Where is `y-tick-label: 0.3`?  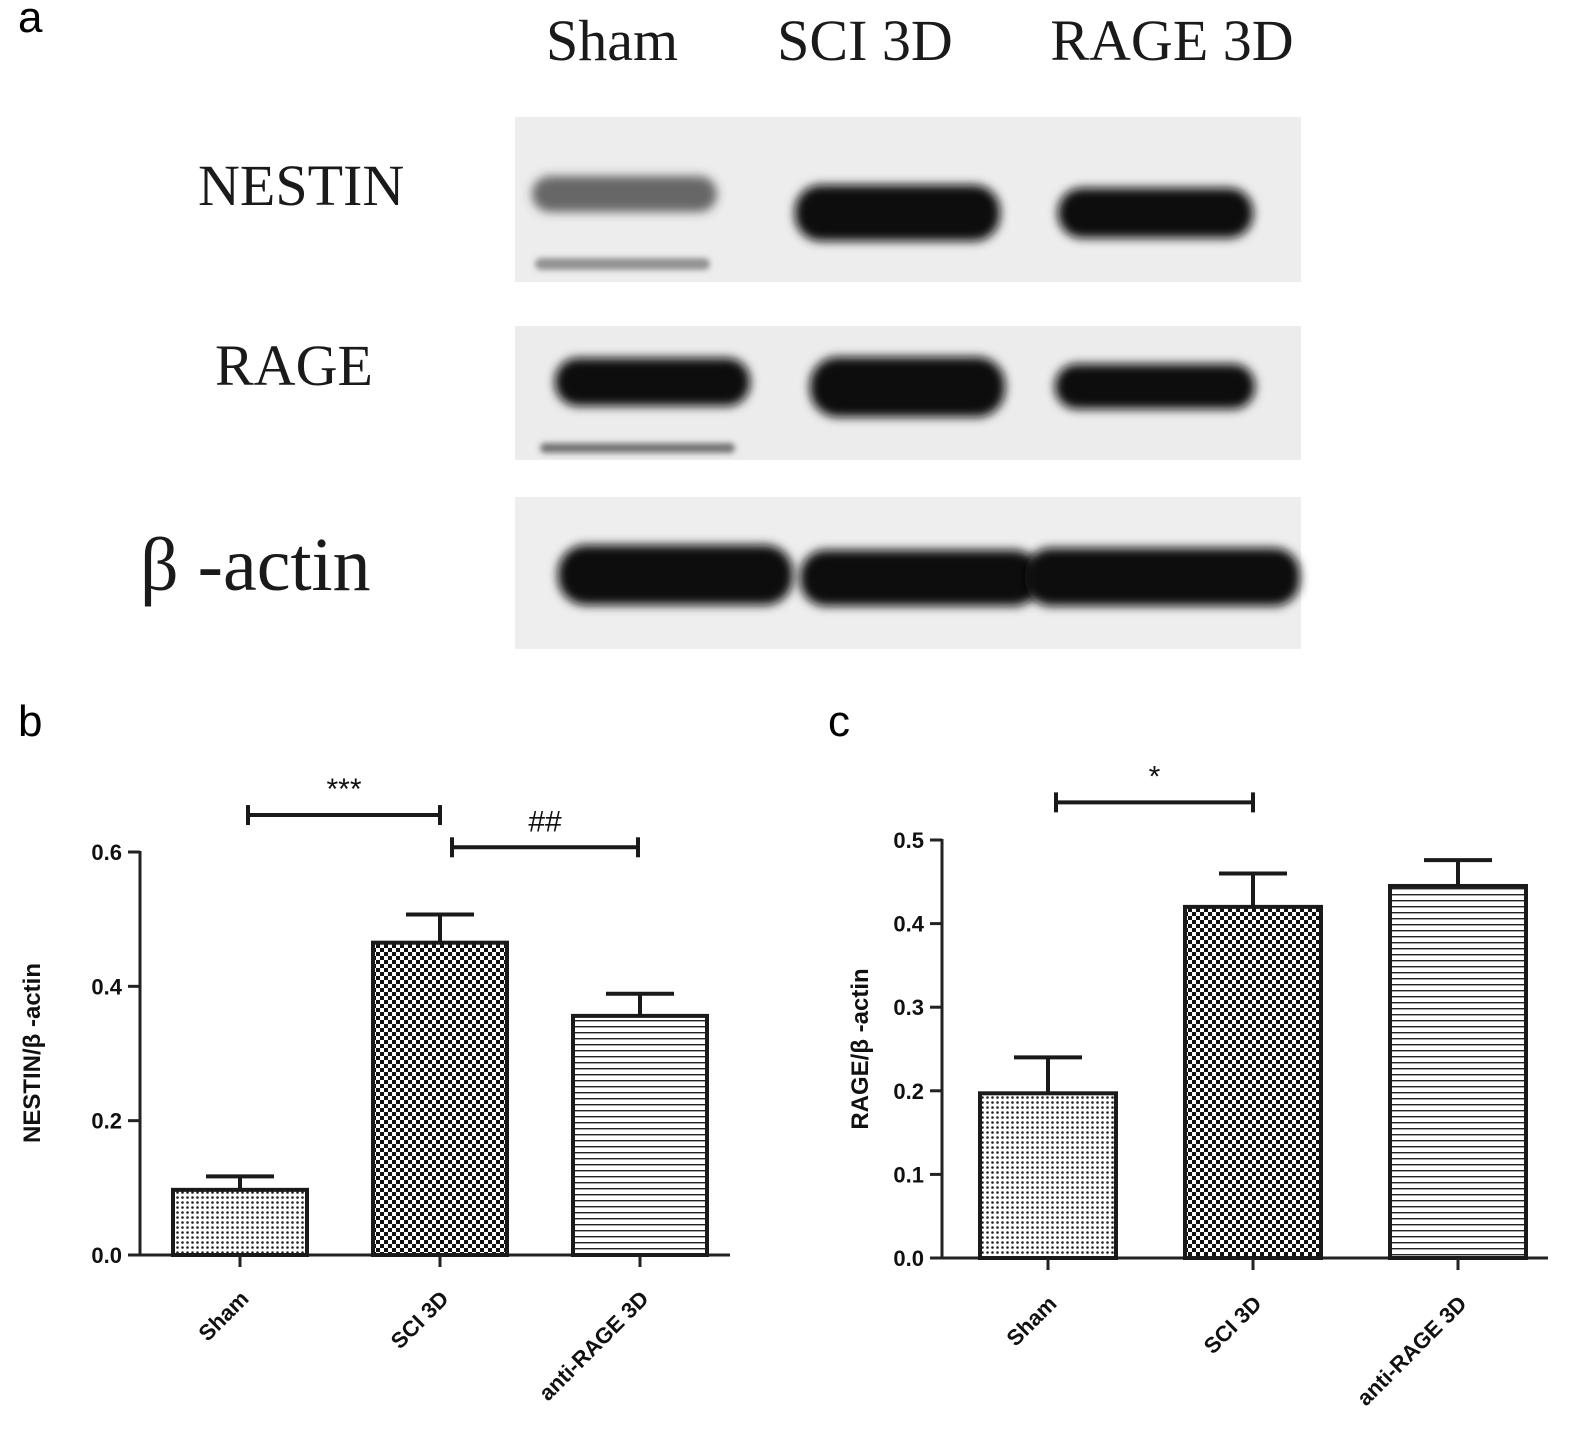
y-tick-label: 0.3 is located at coordinates (908, 1007).